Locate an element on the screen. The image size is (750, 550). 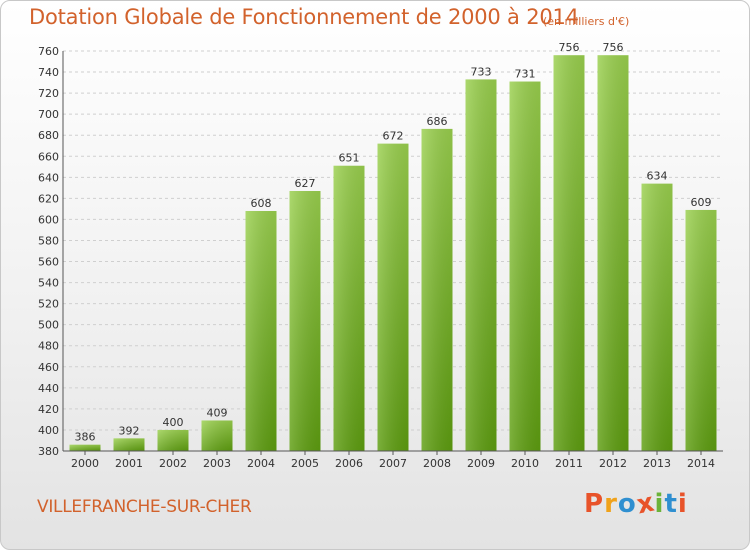
y-tick-label: 660 is located at coordinates (48, 156).